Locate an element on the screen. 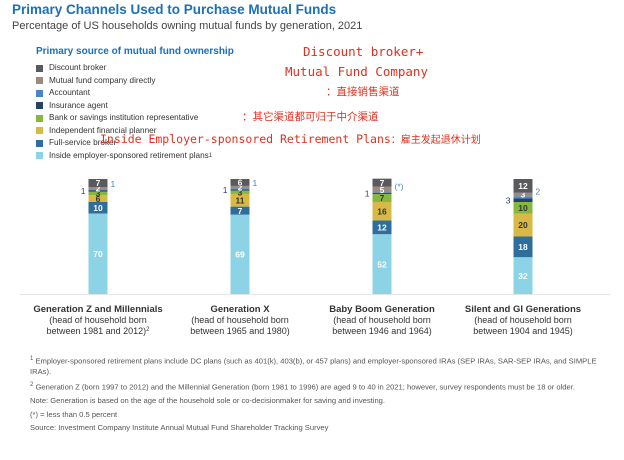 Image resolution: width=624 pixels, height=460 pixels. annotation-intermediary: ：其它渠道都可归于中介渠道 is located at coordinates (310, 117).